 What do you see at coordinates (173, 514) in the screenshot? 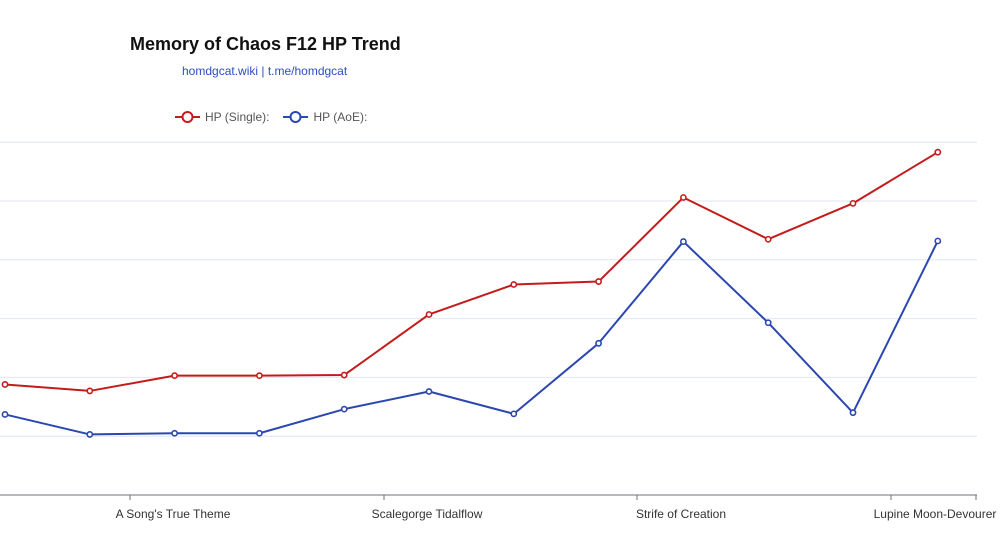
I see `x-tick-label: A Song's True Theme` at bounding box center [173, 514].